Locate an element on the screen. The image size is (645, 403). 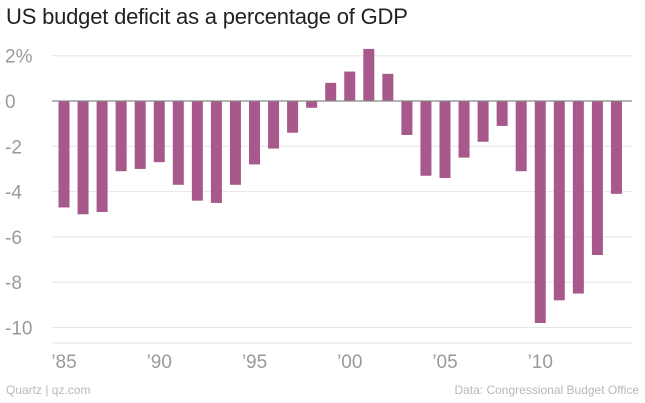
bar-2014 is located at coordinates (616, 147).